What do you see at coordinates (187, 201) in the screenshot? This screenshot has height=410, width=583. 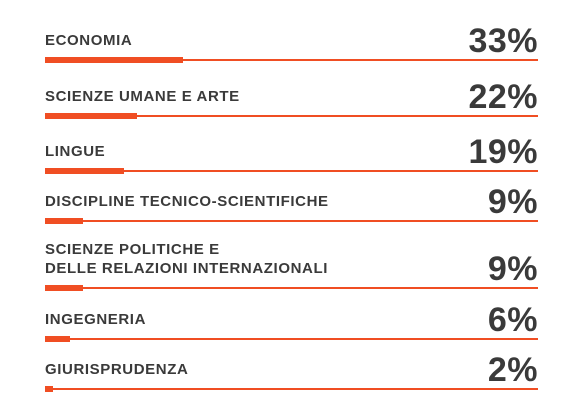 I see `category-label: DISCIPLINE TECNICO-SCIENTIFICHE` at bounding box center [187, 201].